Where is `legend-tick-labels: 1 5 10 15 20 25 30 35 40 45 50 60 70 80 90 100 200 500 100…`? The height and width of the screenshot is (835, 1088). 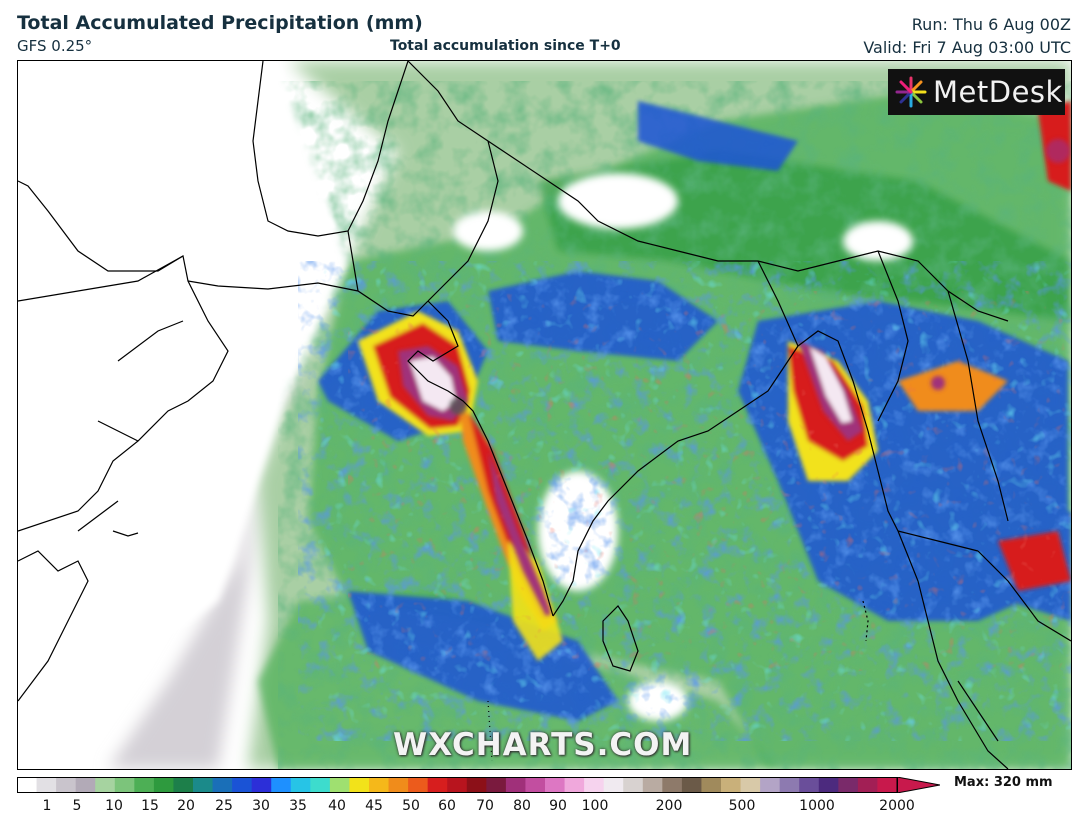 legend-tick-labels: 1 5 10 15 20 25 30 35 40 45 50 60 70 80 90 100 200 500 100… is located at coordinates (482, 808).